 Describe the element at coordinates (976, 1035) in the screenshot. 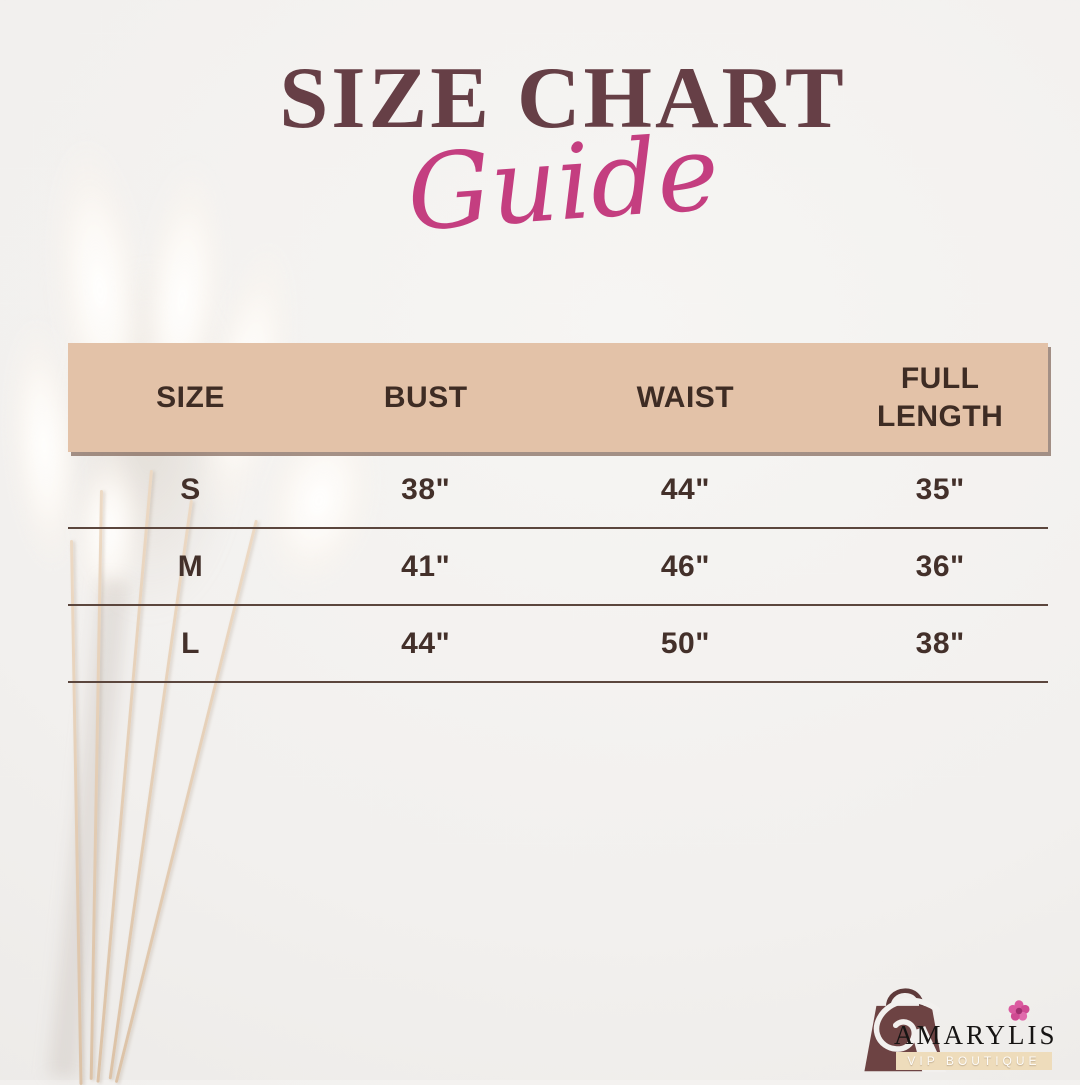

I see `logo-brand-name: AMARYLIS` at that location.